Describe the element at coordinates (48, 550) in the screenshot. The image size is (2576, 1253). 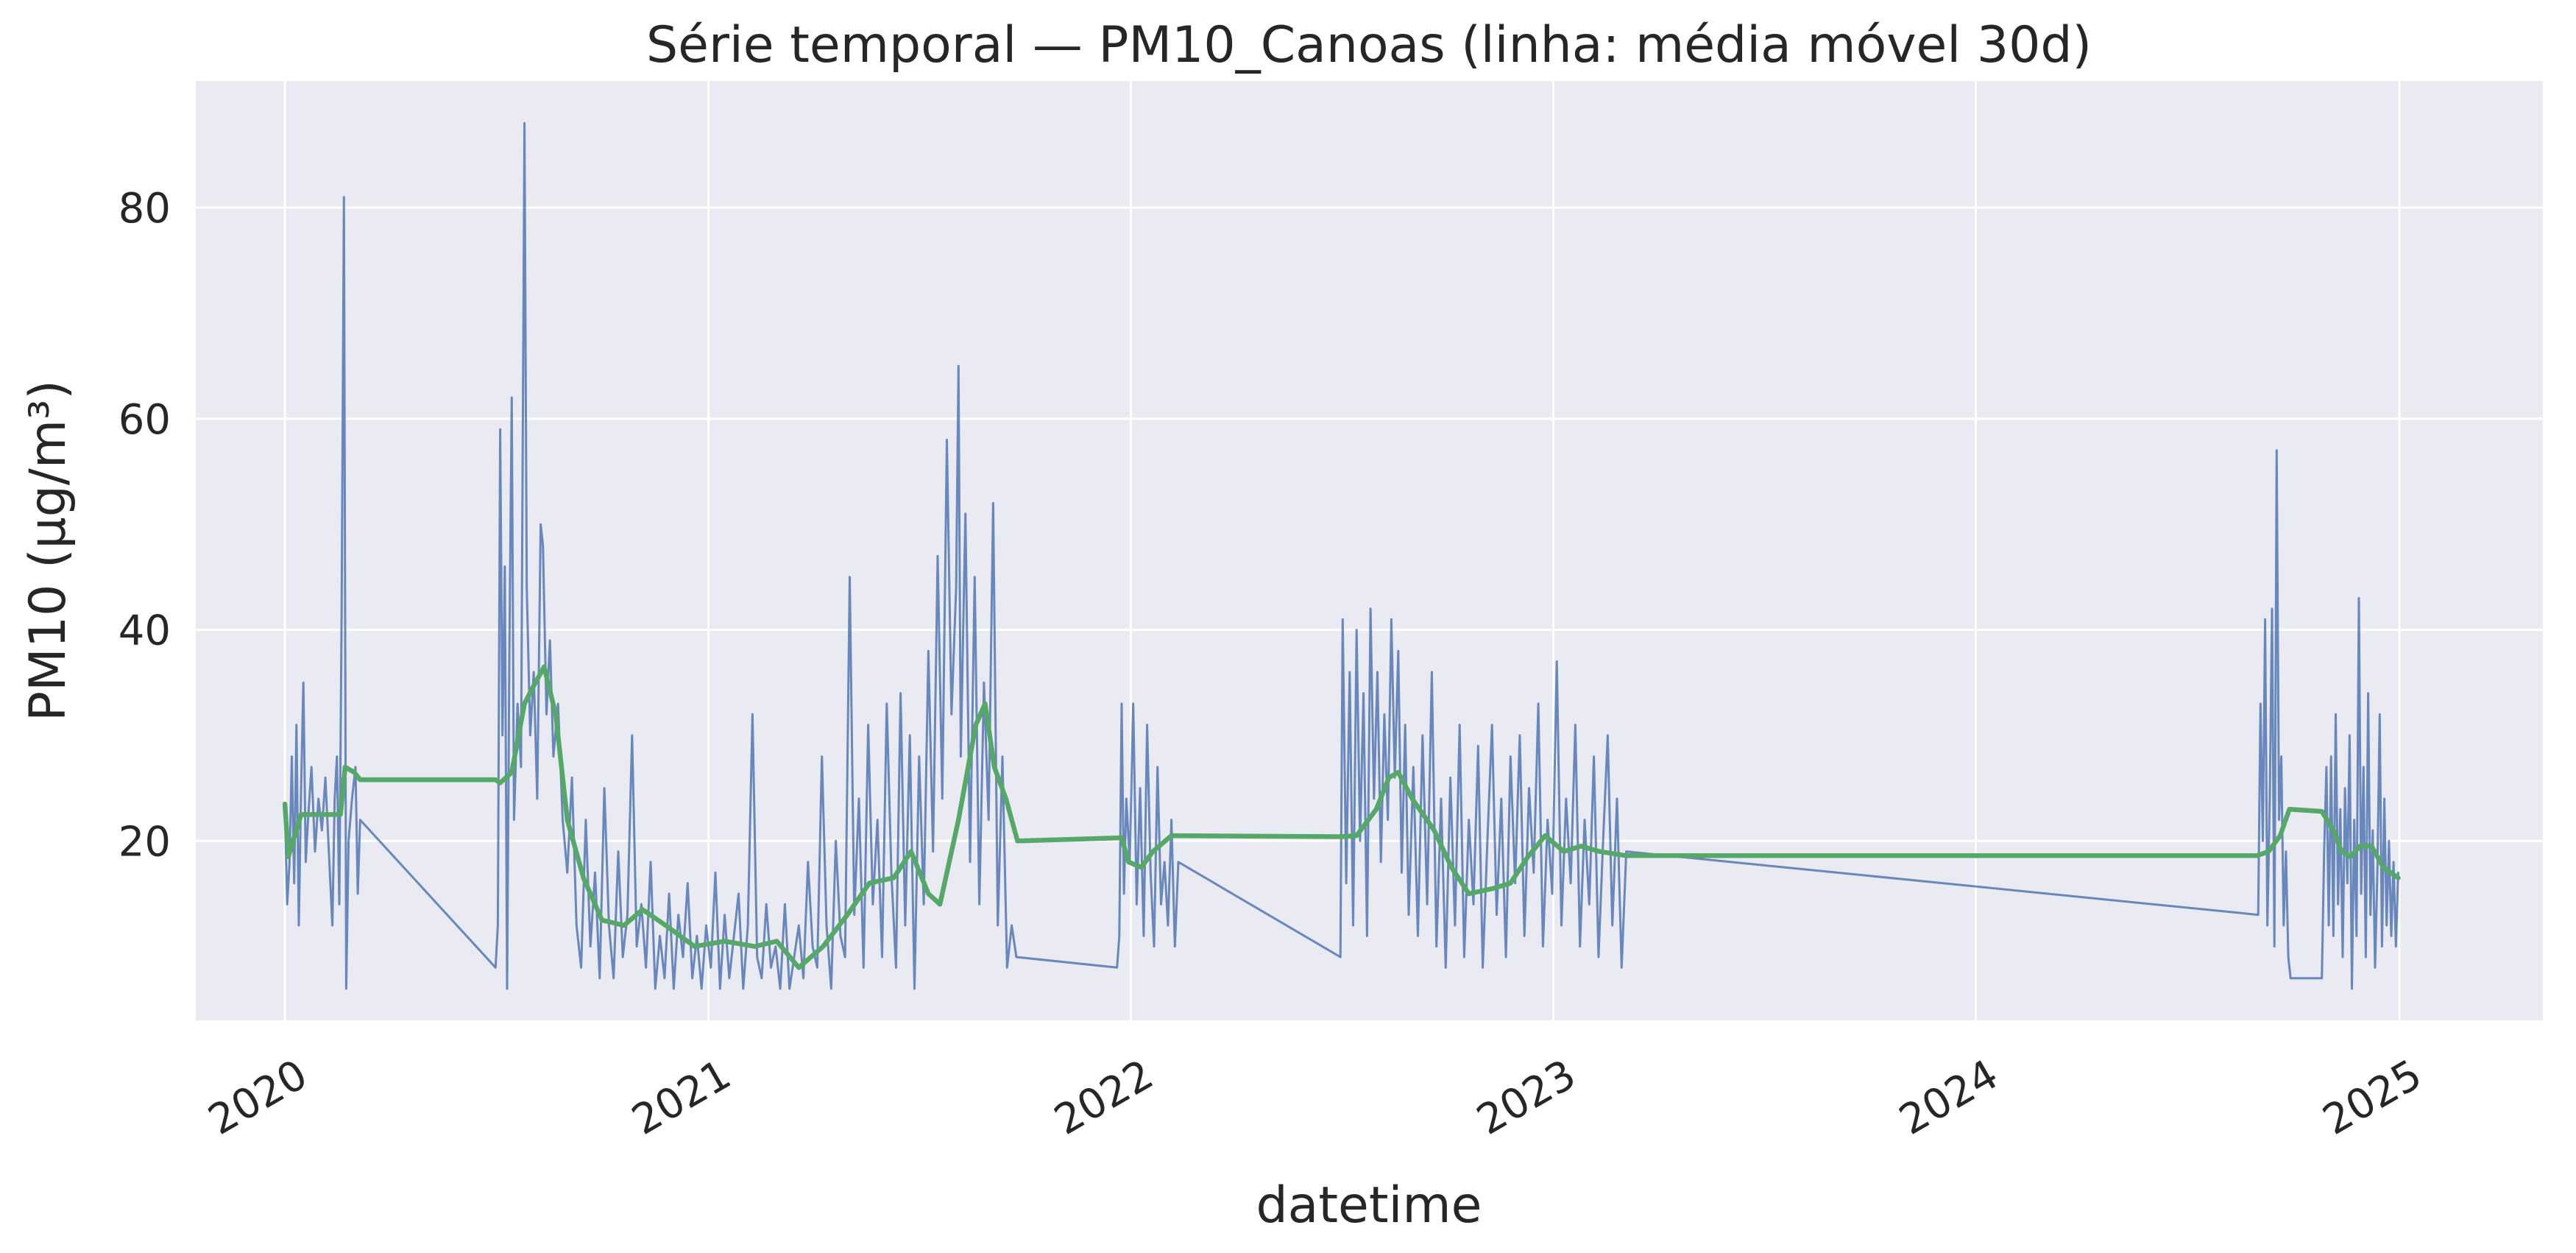
I see `y-axis-label: PM10 (µg/m³)` at that location.